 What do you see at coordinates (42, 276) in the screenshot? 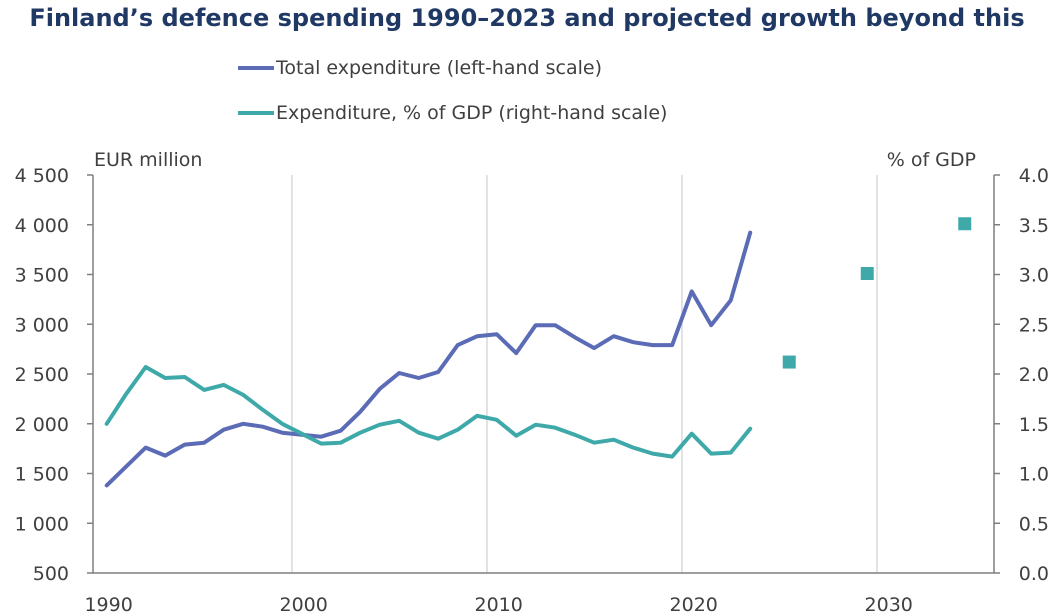
I see `left-tick-label: 3 500` at bounding box center [42, 276].